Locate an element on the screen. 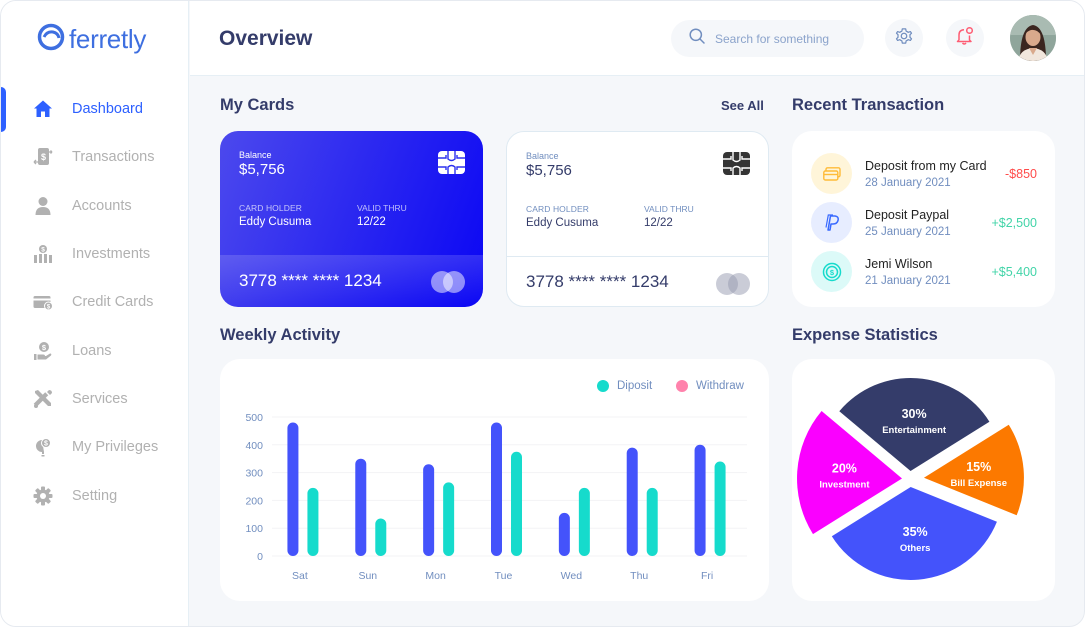  sidebar-item-services: Services is located at coordinates (95, 399).